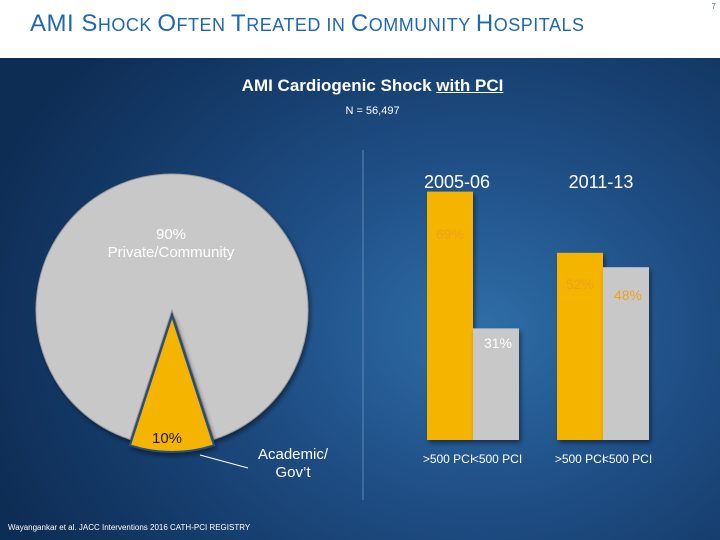  I want to click on chart-title-underlined: with PCI, so click(470, 85).